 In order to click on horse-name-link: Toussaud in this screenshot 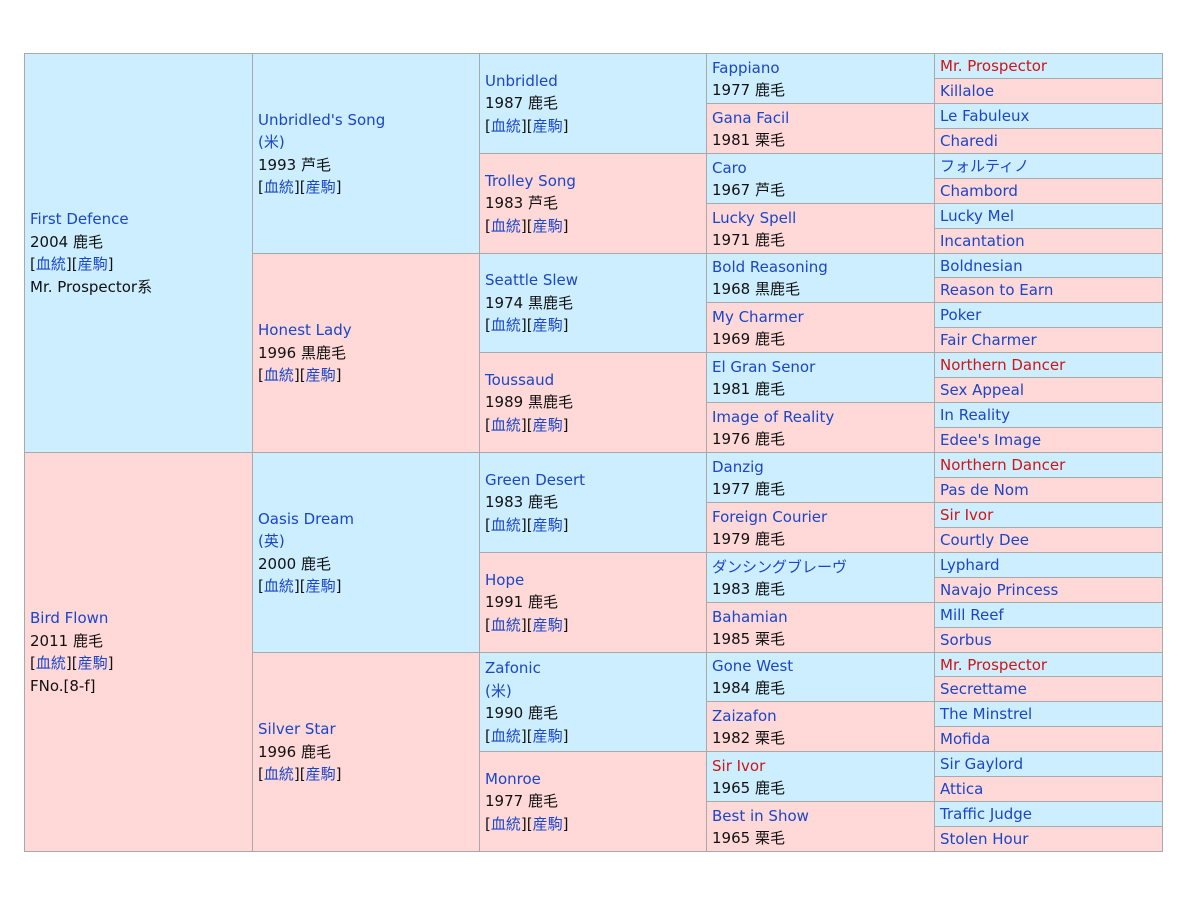, I will do `click(520, 379)`.